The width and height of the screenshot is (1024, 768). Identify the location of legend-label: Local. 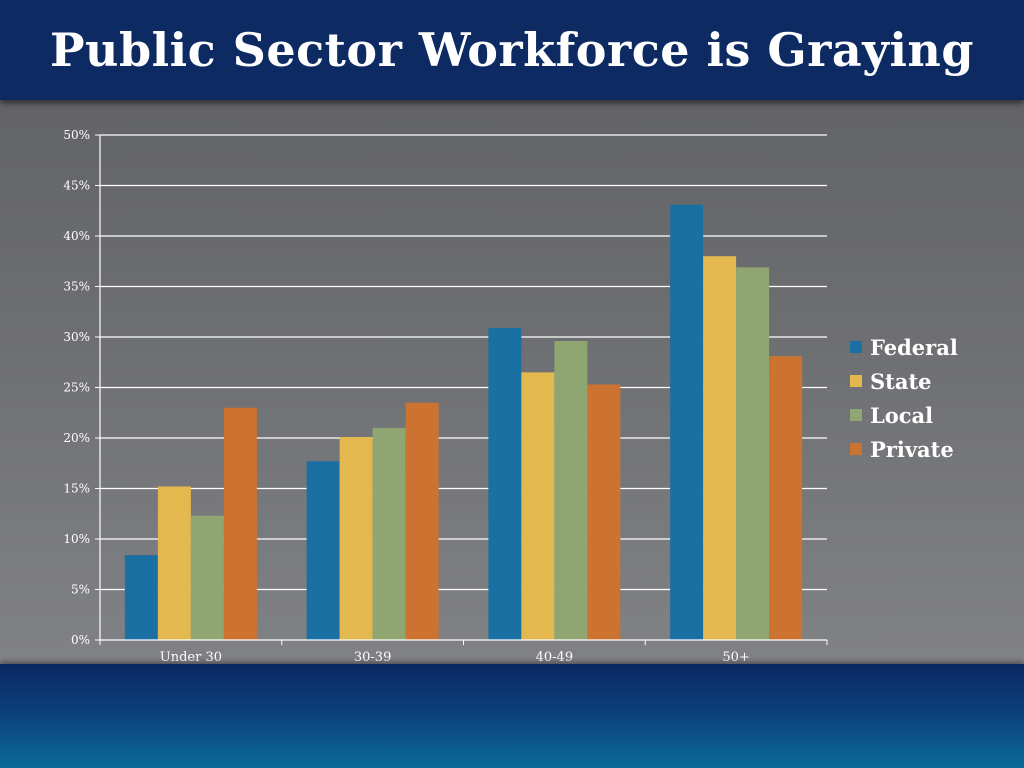
(902, 415).